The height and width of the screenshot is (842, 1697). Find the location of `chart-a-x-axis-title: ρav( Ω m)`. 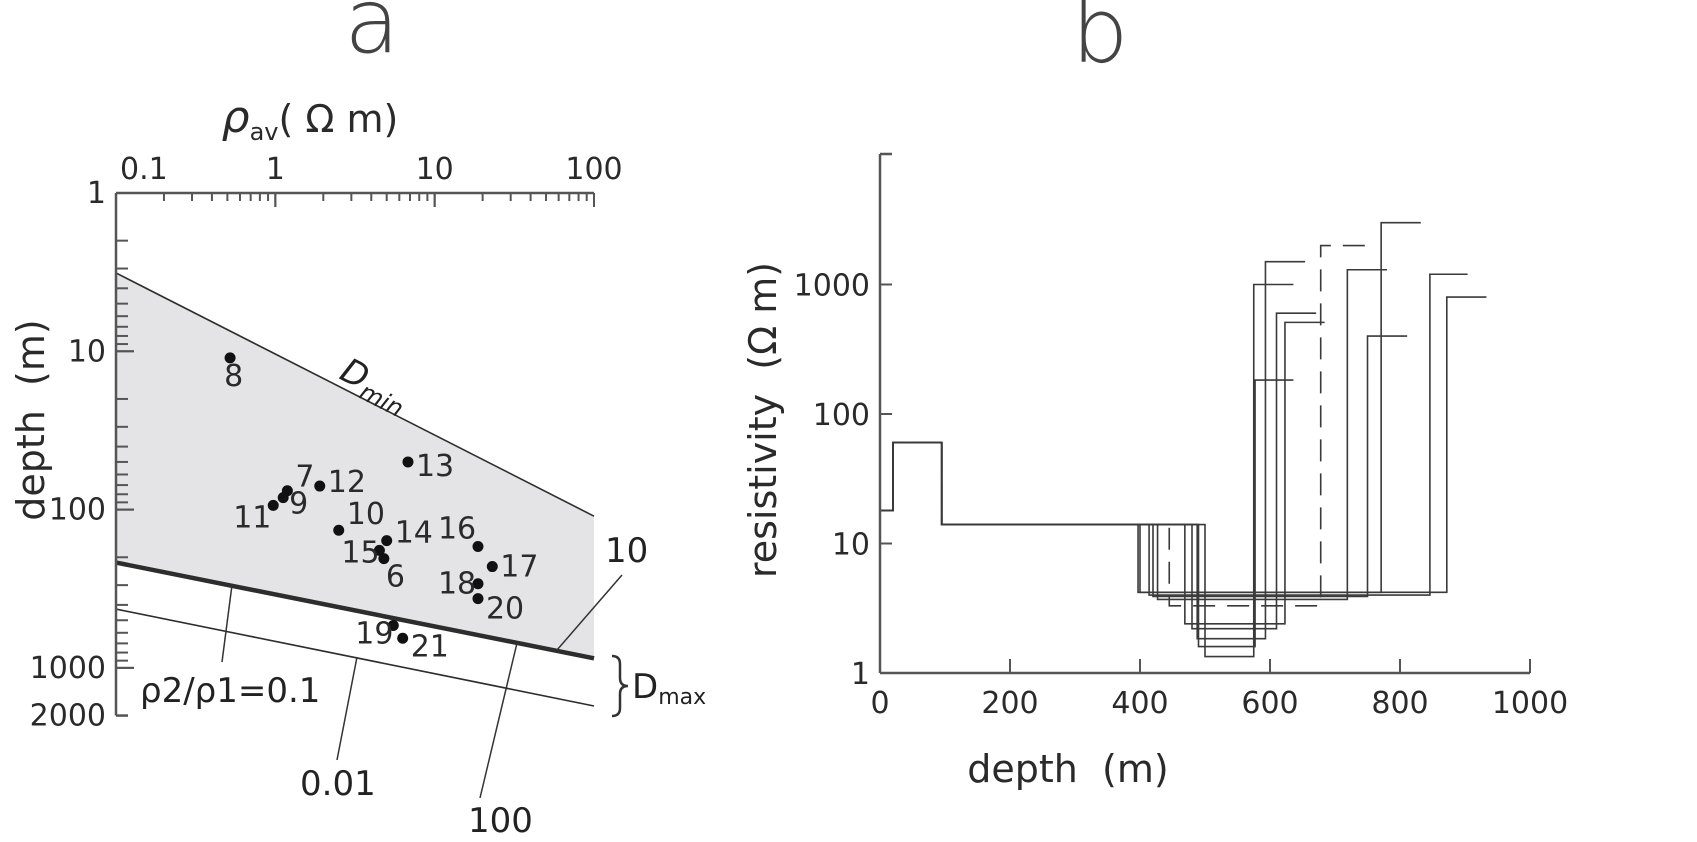

chart-a-x-axis-title: ρav( Ω m) is located at coordinates (310, 119).